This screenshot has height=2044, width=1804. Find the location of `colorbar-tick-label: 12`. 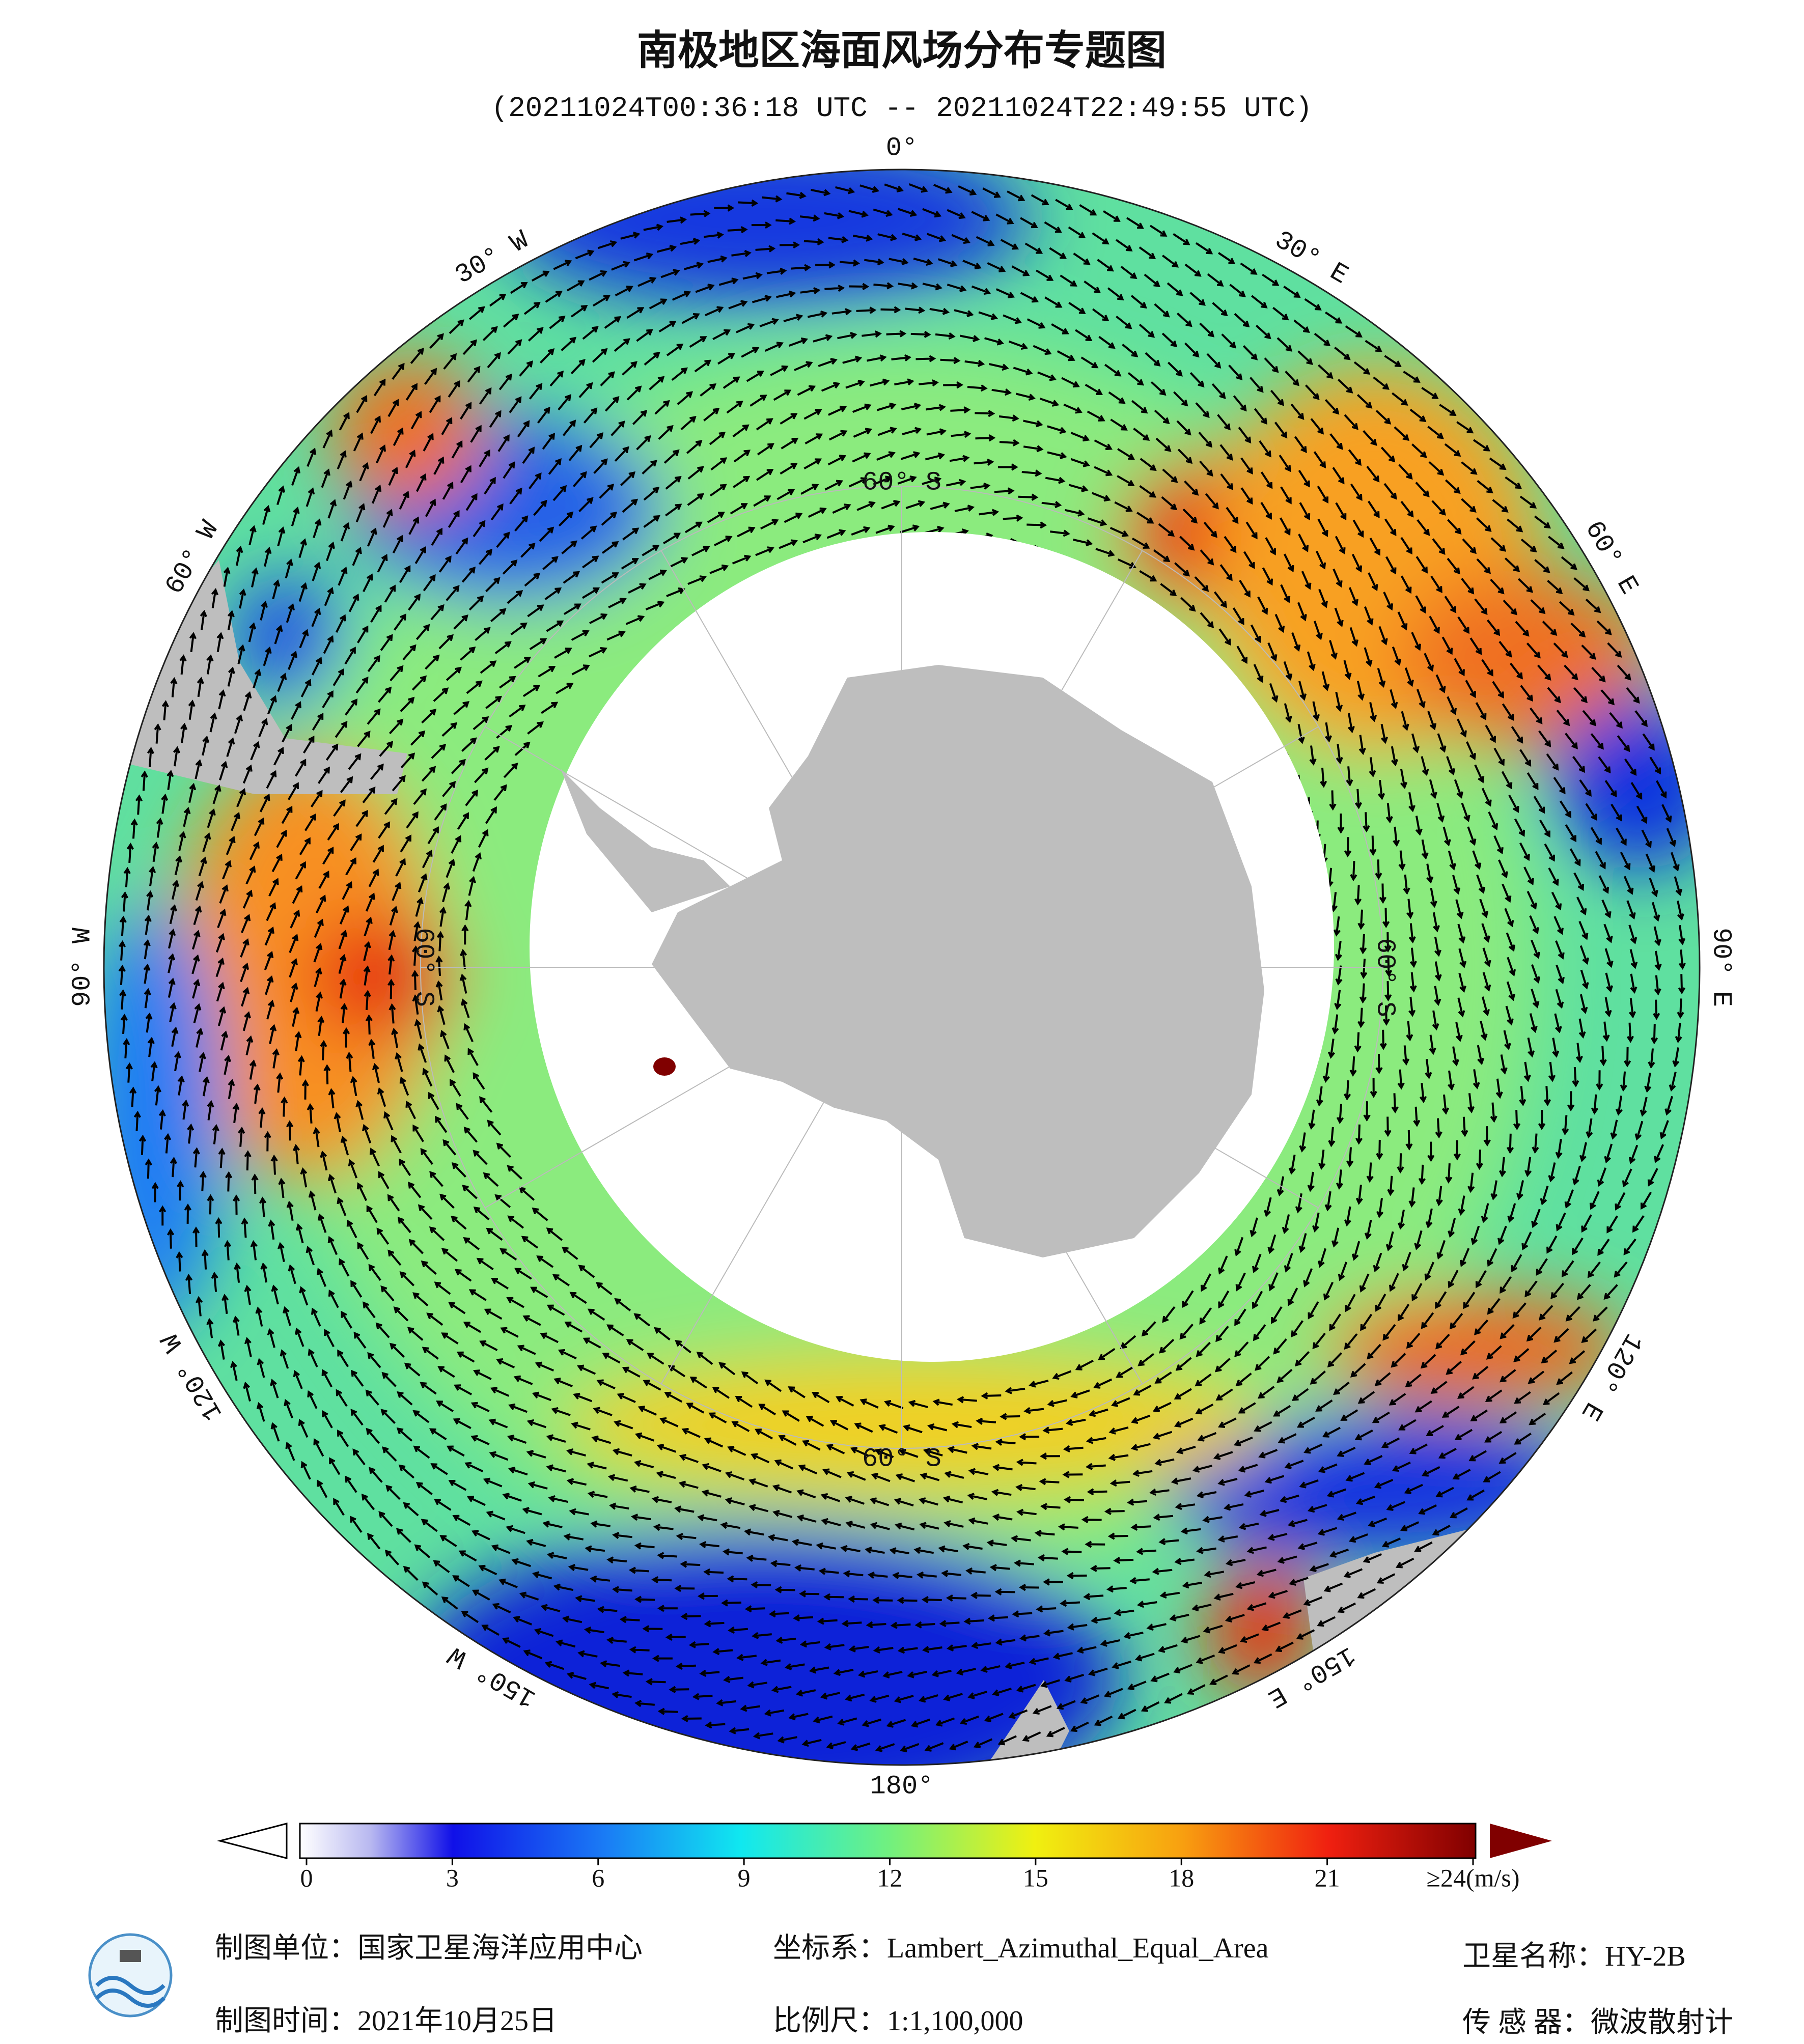

colorbar-tick-label: 12 is located at coordinates (890, 1877).